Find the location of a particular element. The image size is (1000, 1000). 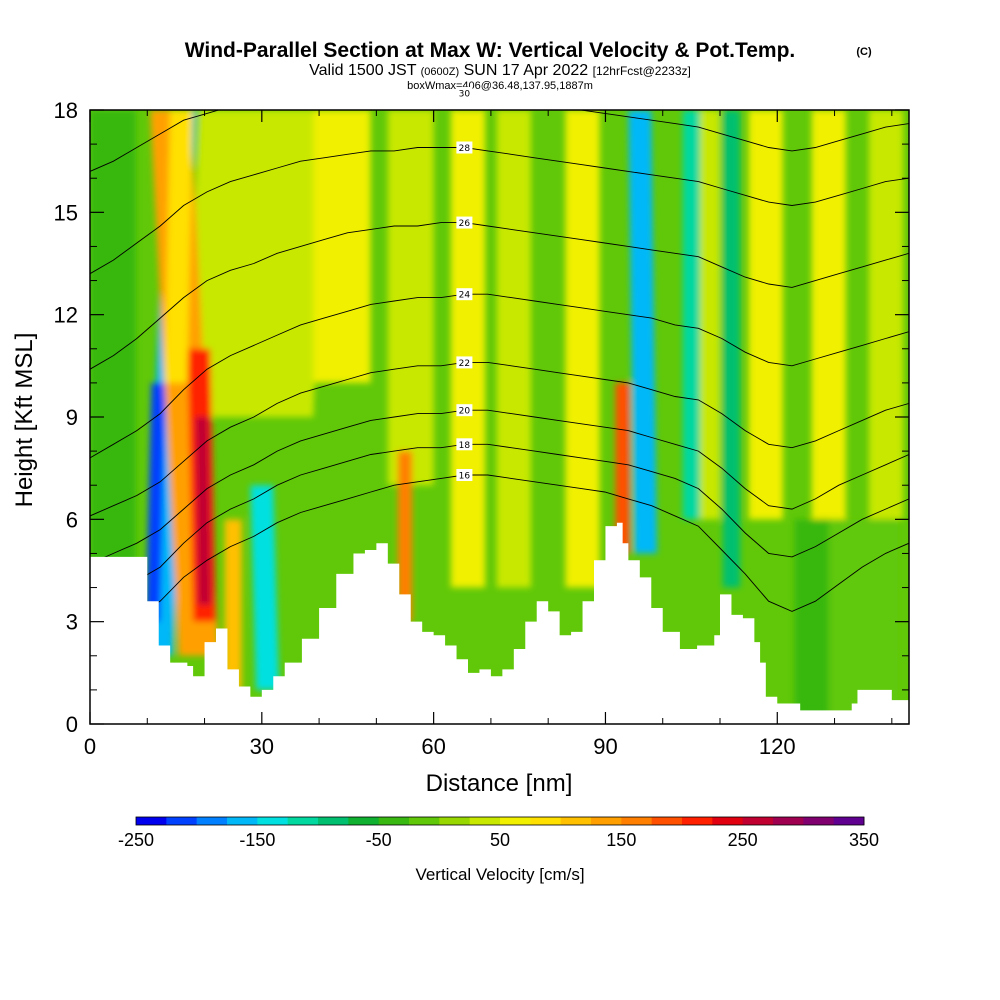

colorbar: -250 -150 -50 50 150 250 350 is located at coordinates (498, 833).